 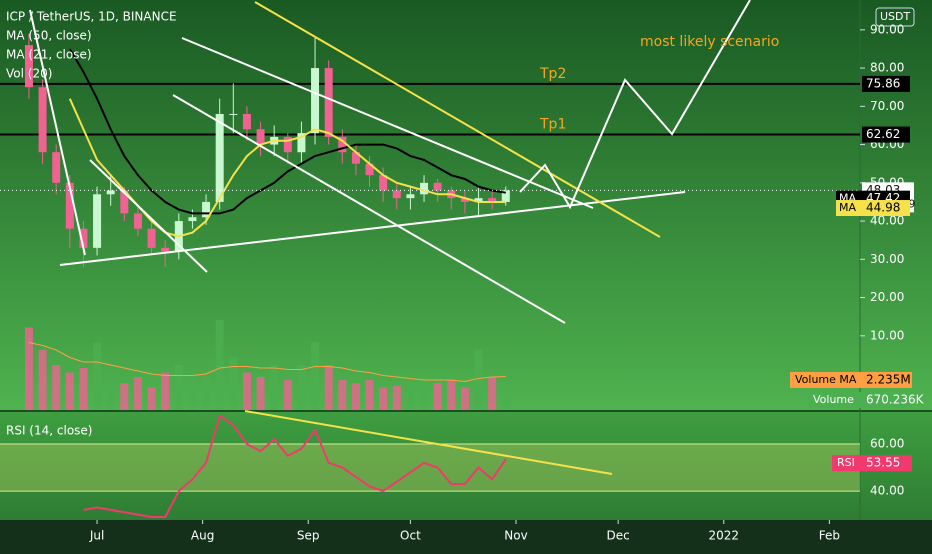 What do you see at coordinates (430, 468) in the screenshot?
I see `rsi-band` at bounding box center [430, 468].